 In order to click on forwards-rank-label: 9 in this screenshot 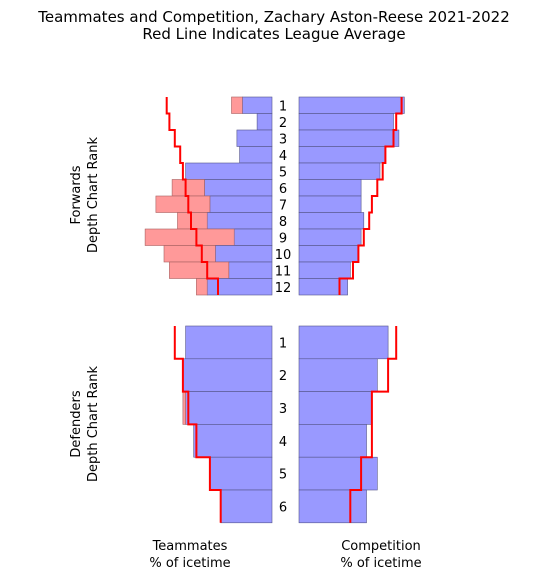, I will do `click(283, 238)`.